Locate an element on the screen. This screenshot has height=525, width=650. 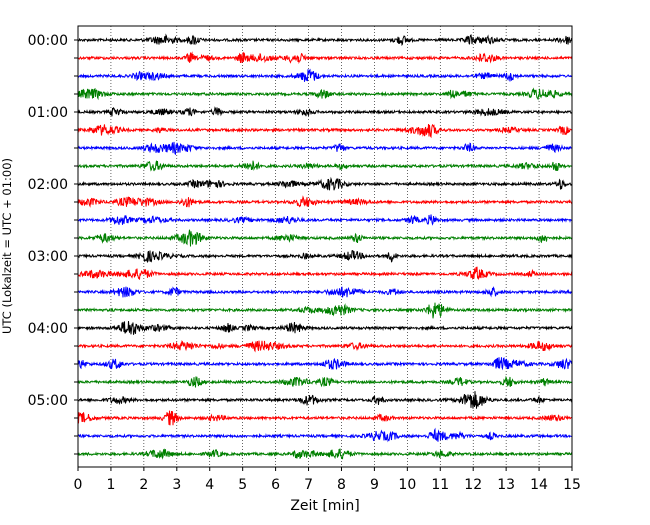
x-tick-label: 4 is located at coordinates (209, 485).